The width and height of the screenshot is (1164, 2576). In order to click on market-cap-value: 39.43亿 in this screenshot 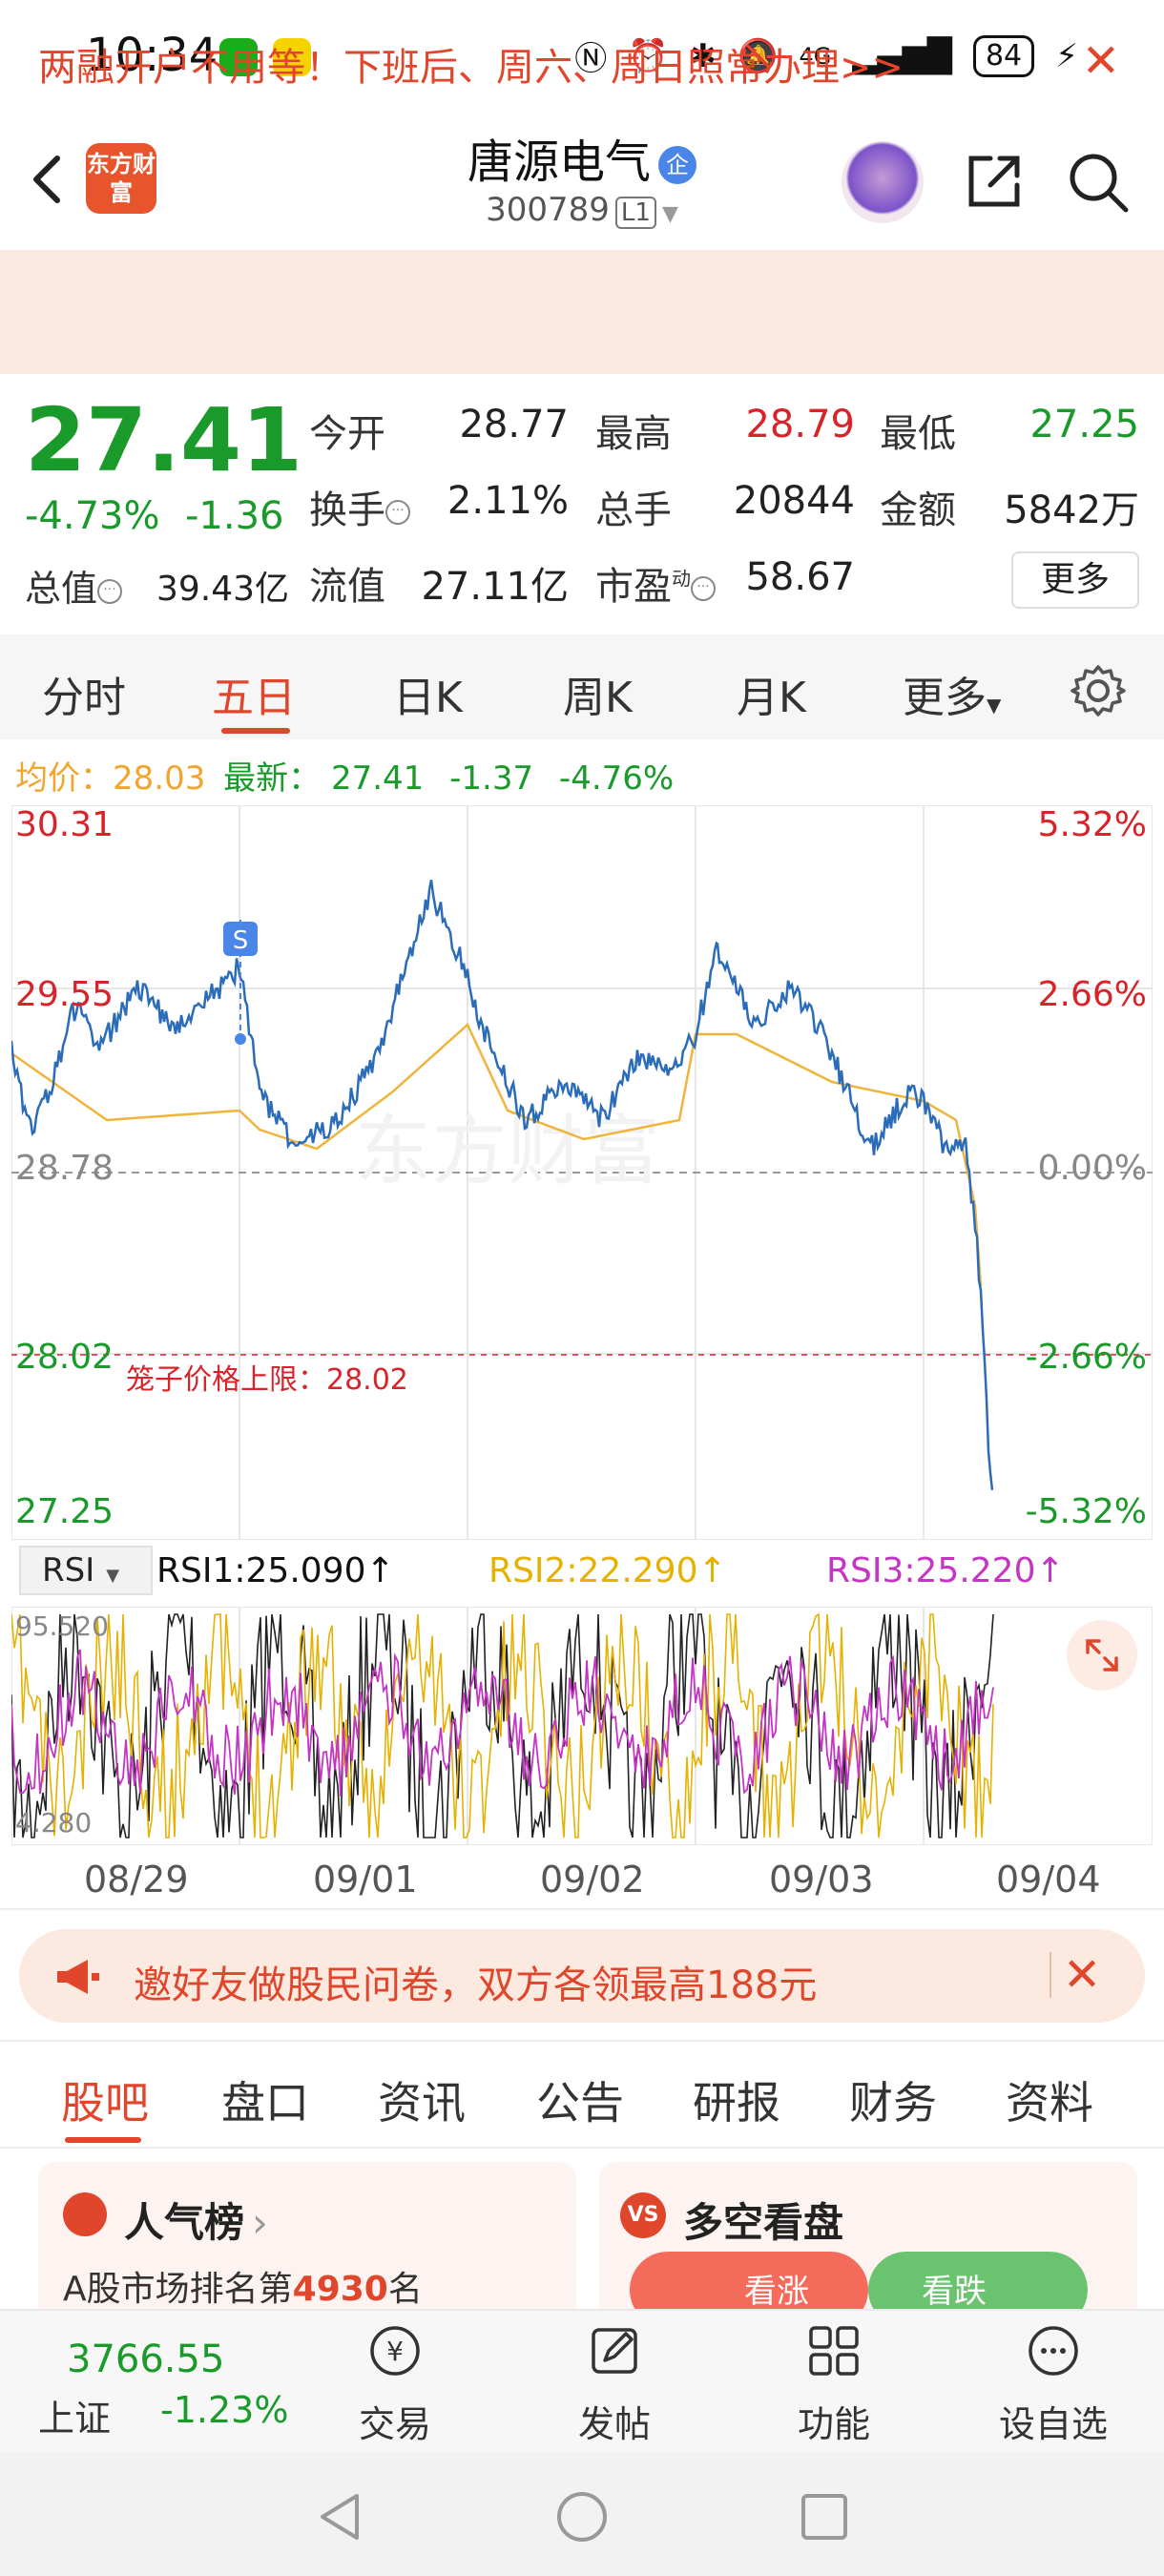, I will do `click(223, 589)`.